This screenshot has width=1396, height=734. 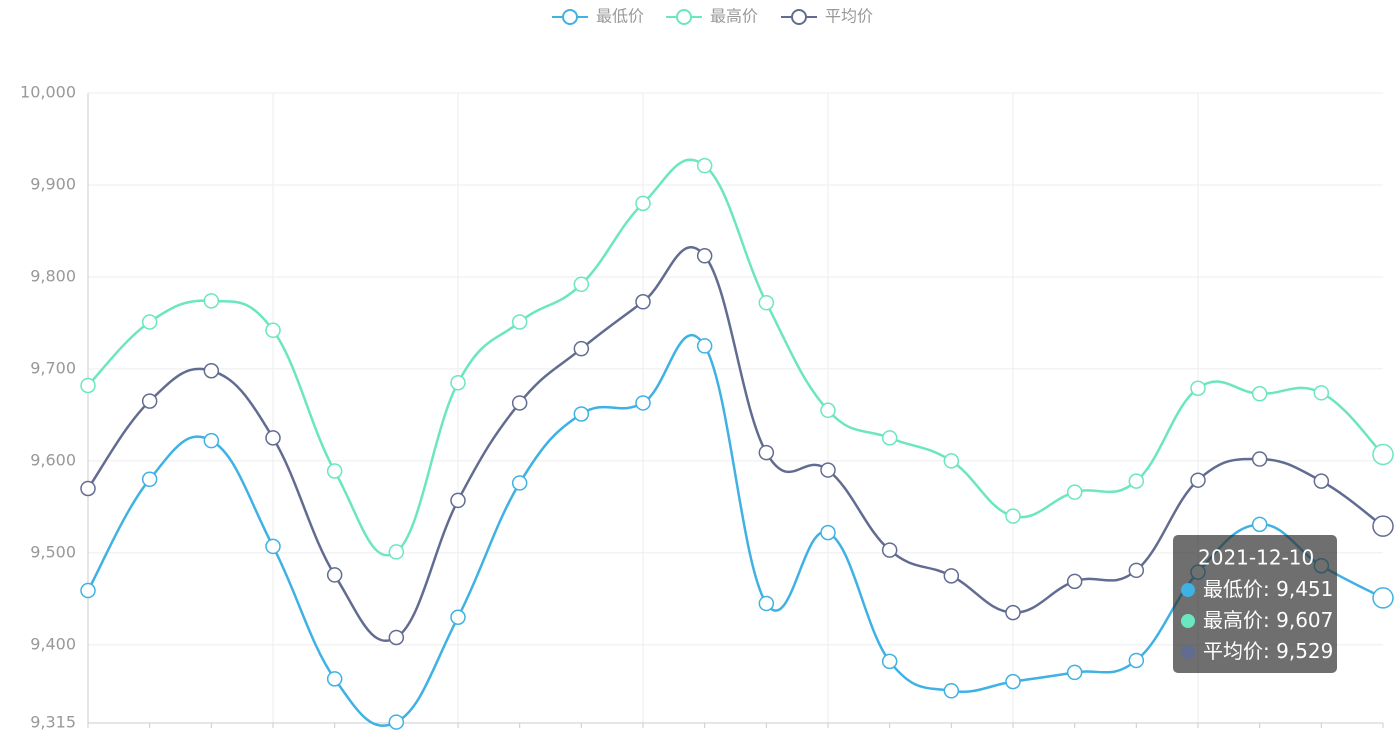 I want to click on tooltip-box, so click(x=1255, y=604).